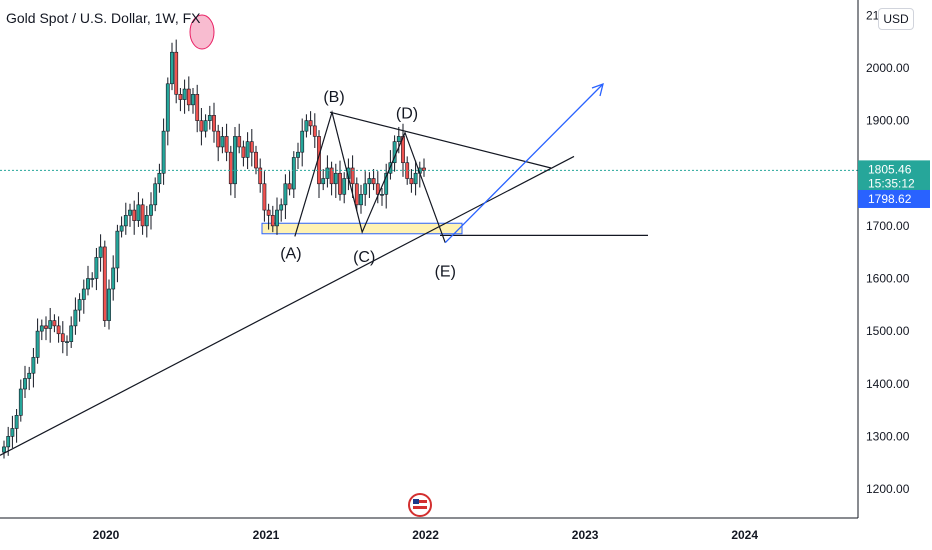  What do you see at coordinates (888, 68) in the screenshot?
I see `y-tick-label: 2000.00` at bounding box center [888, 68].